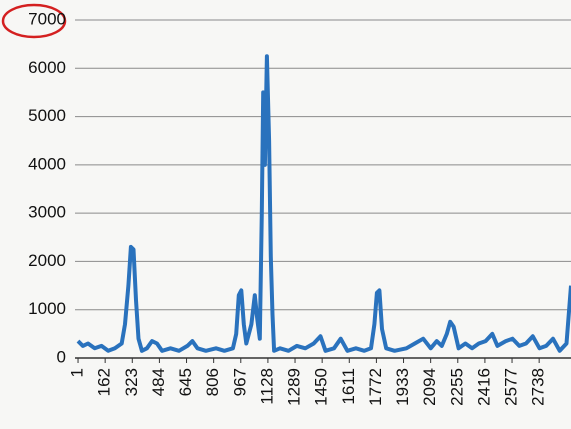  I want to click on y-tick-label: 0, so click(61, 356).